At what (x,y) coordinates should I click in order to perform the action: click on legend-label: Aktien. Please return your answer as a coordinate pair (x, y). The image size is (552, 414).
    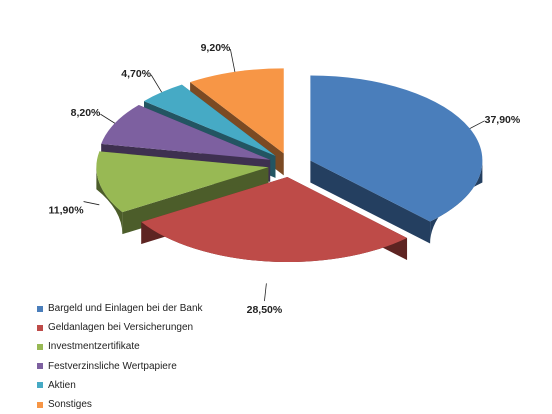
    Looking at the image, I should click on (62, 385).